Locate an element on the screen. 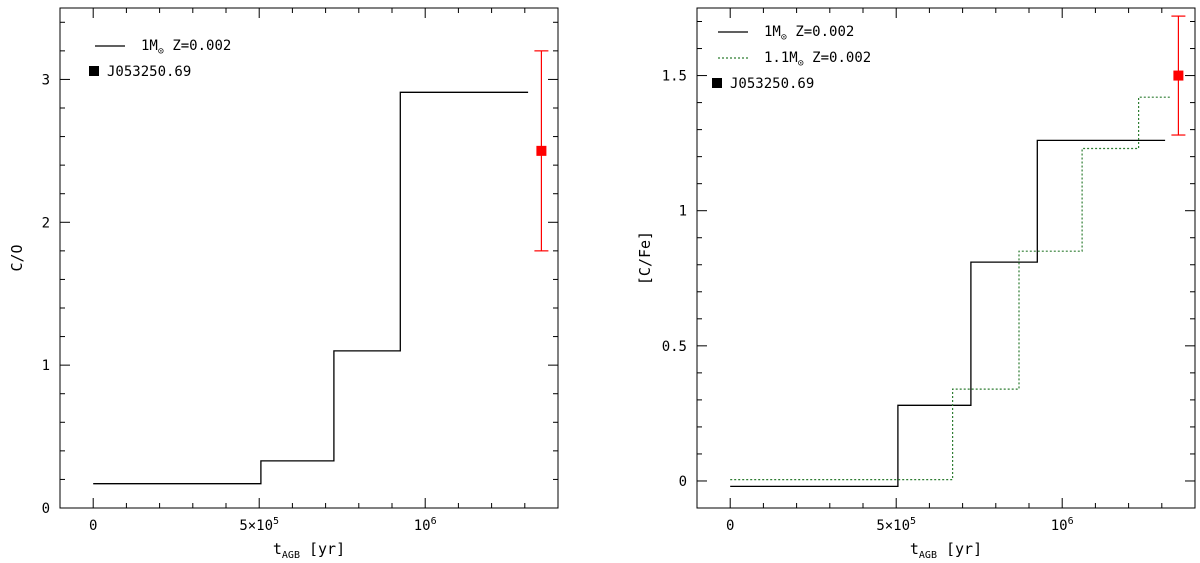 The image size is (1200, 563). right-legend-label-2: 1.1M⊙ Z=0.002 is located at coordinates (817, 59).